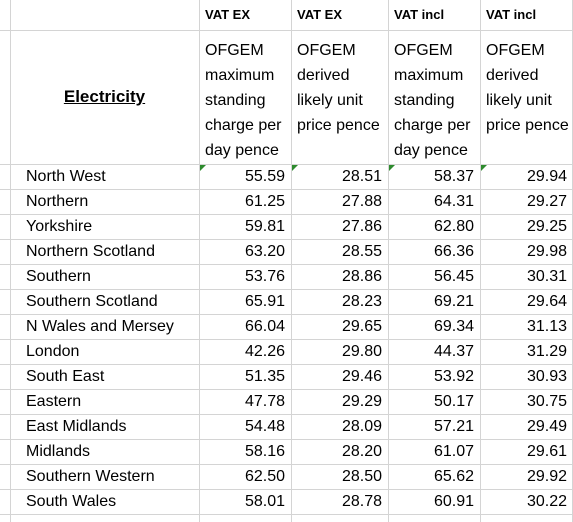  What do you see at coordinates (453, 426) in the screenshot?
I see `value-cell: 57.21` at bounding box center [453, 426].